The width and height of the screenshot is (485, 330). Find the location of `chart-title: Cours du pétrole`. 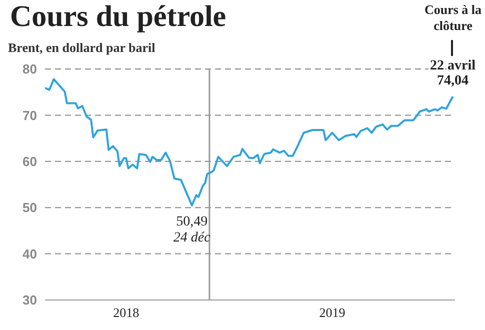

chart-title: Cours du pétrole is located at coordinates (118, 17).